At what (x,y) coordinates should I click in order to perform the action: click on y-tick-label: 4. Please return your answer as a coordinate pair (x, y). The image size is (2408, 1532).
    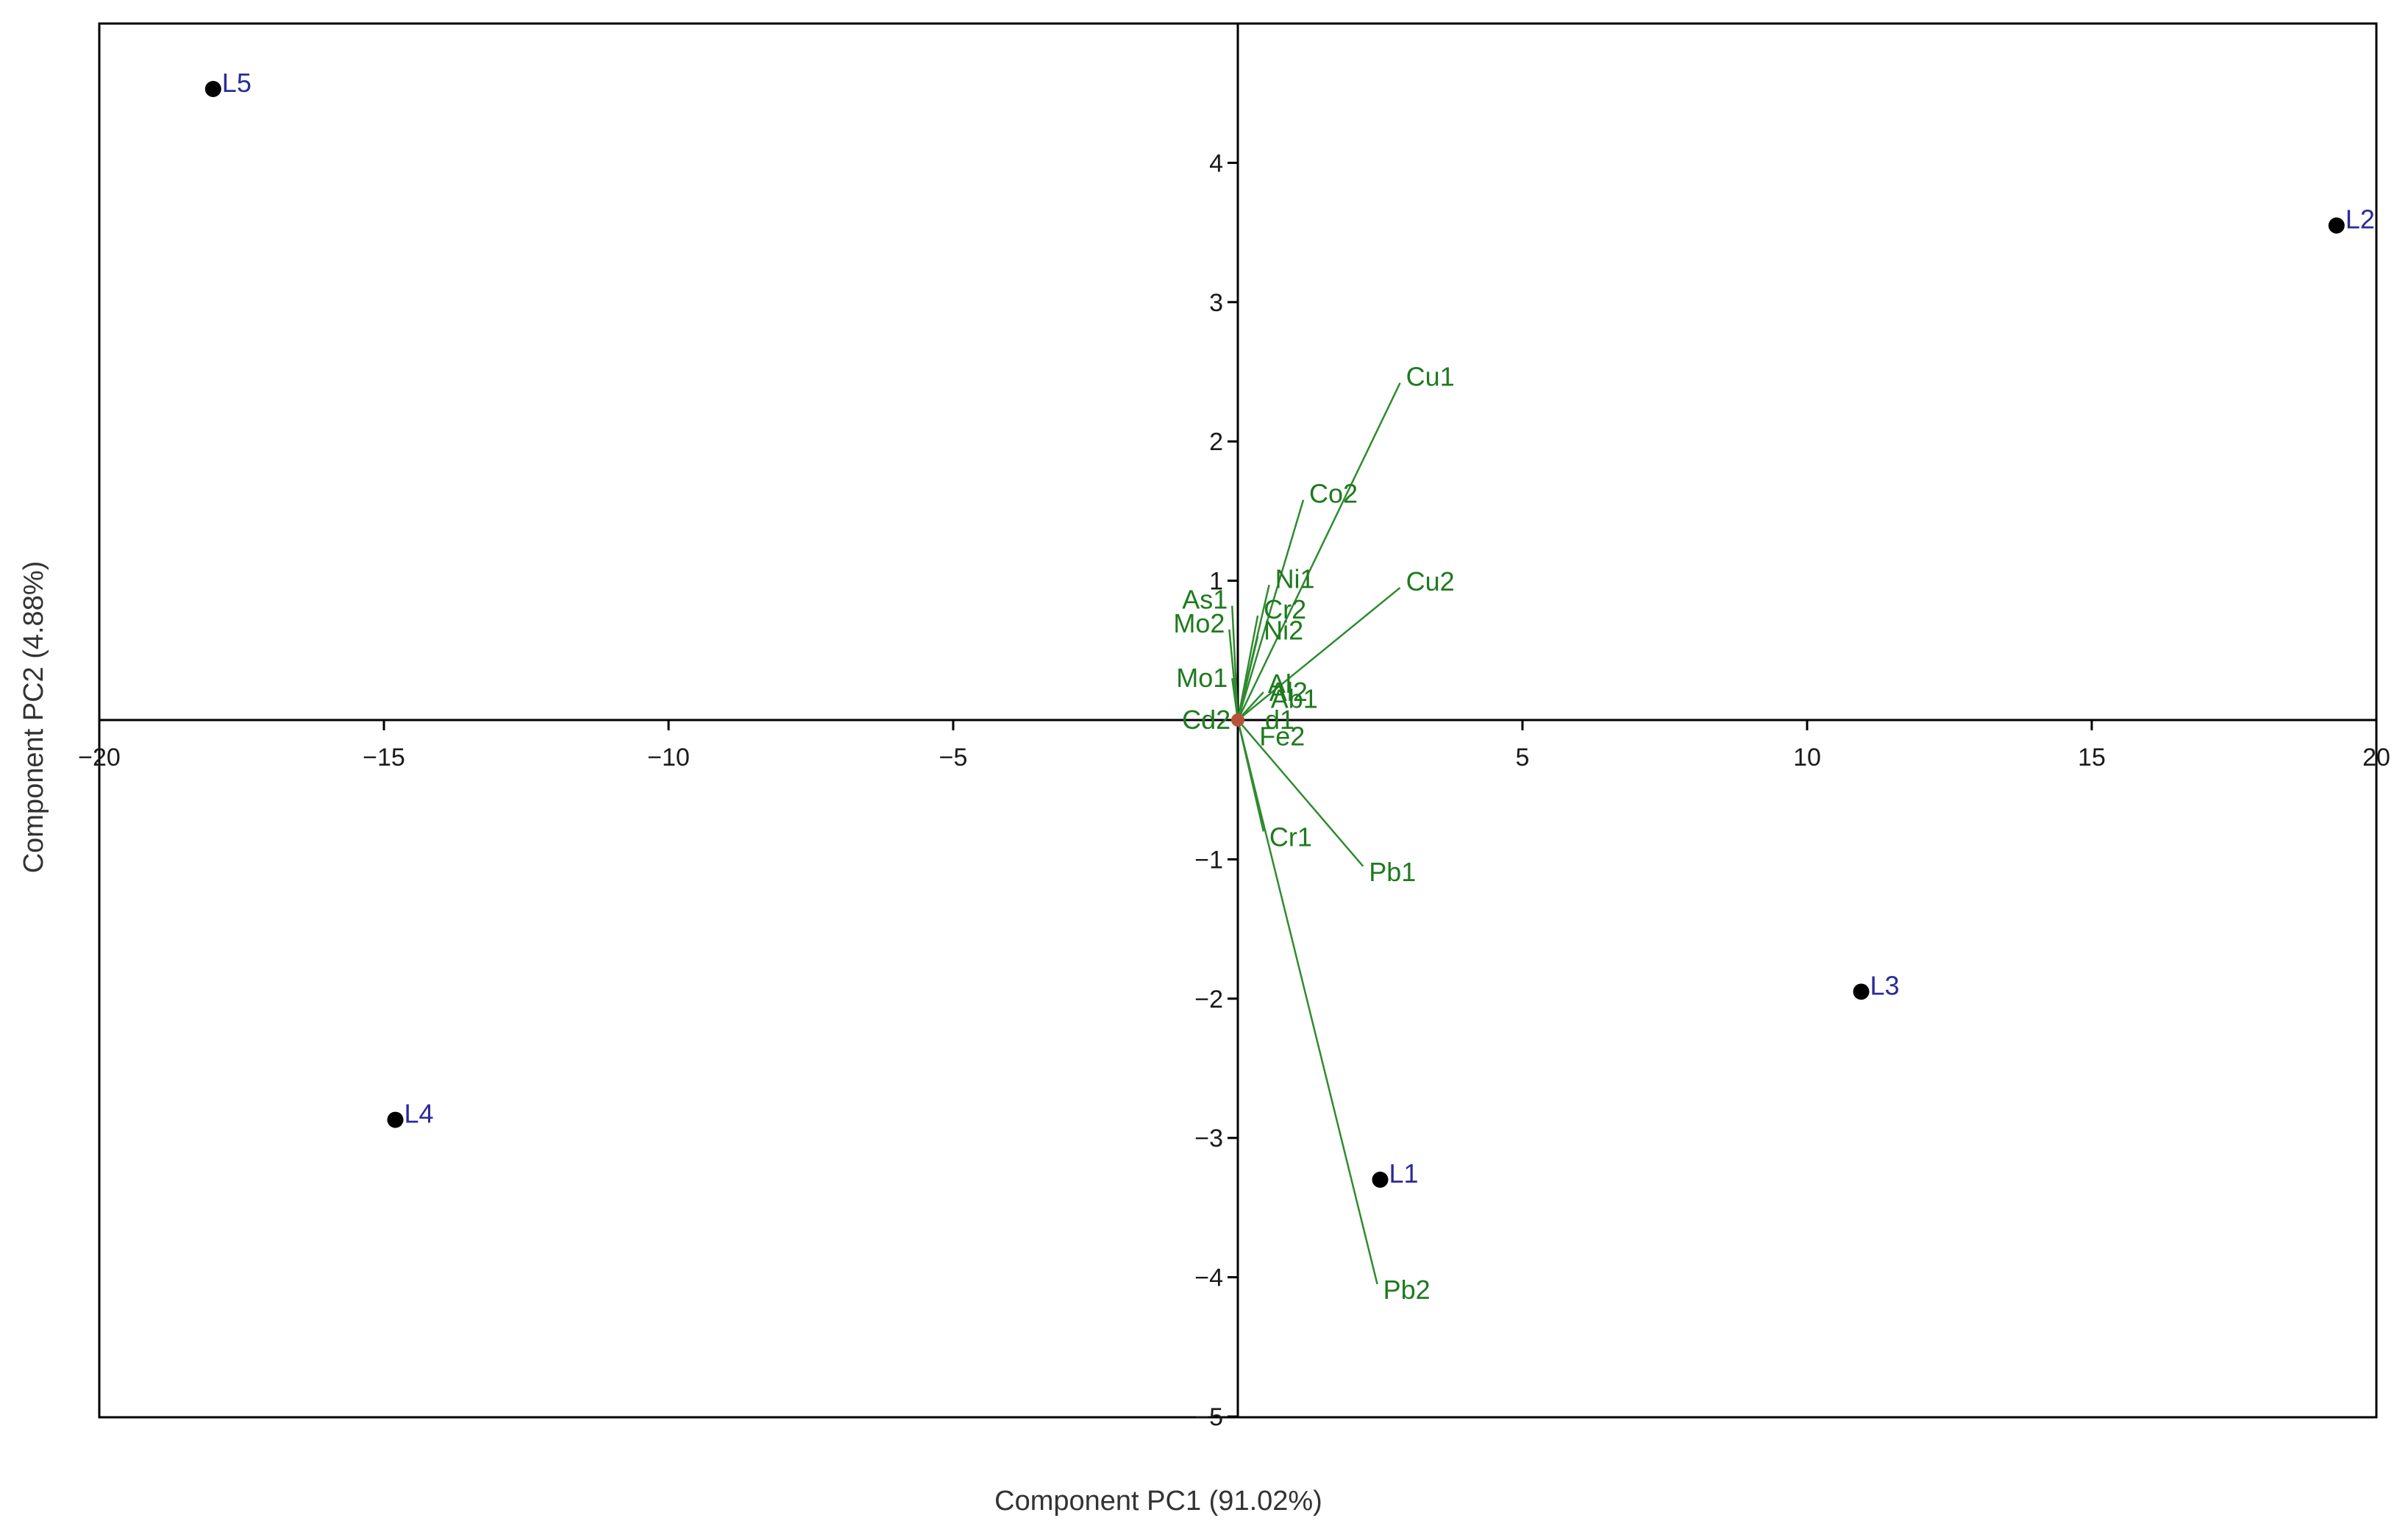
    Looking at the image, I should click on (1216, 163).